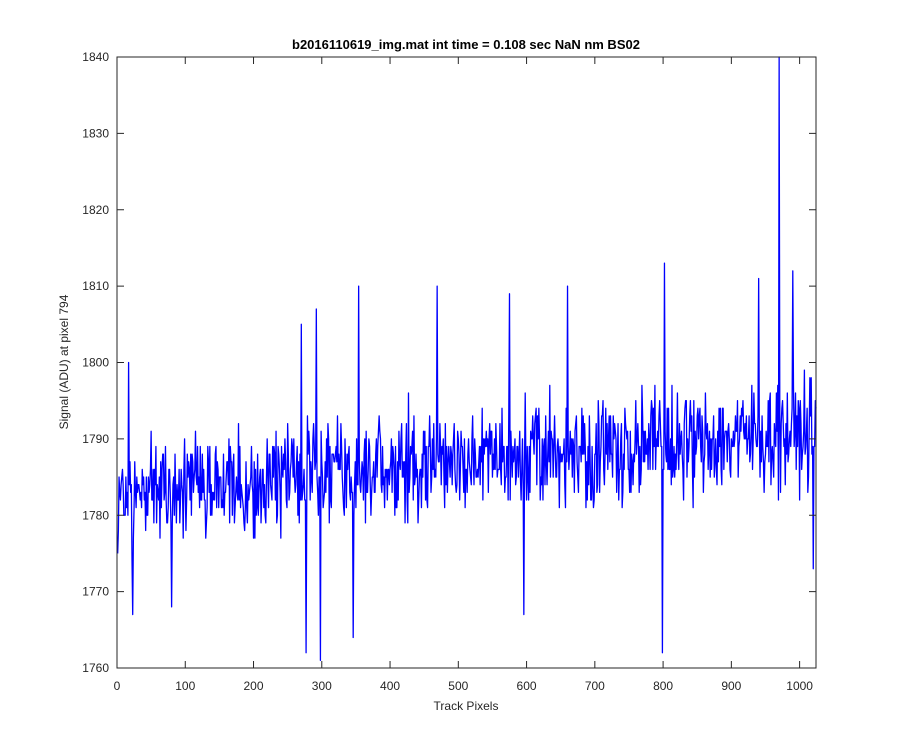 The height and width of the screenshot is (755, 900). Describe the element at coordinates (254, 686) in the screenshot. I see `x-tick-label: 200` at that location.